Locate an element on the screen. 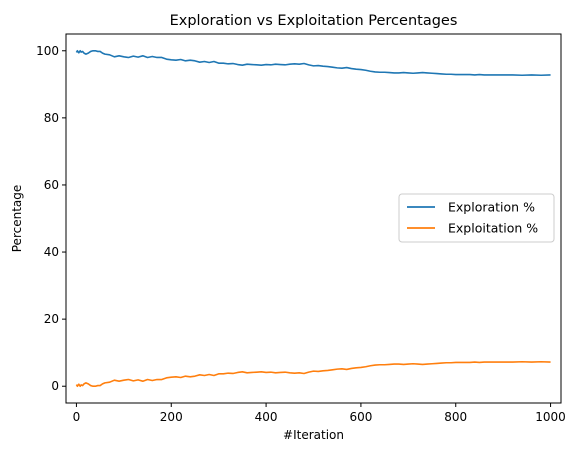 The width and height of the screenshot is (571, 455). x-tick-label: 200 is located at coordinates (171, 417).